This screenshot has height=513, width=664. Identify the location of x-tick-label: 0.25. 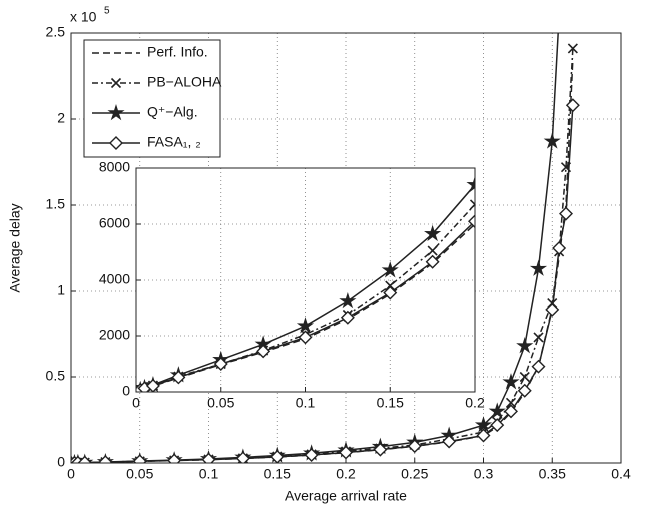
(414, 474).